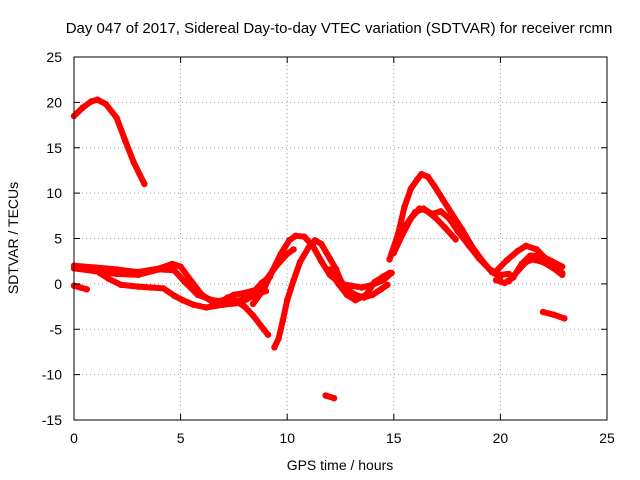 This screenshot has height=480, width=640. Describe the element at coordinates (52, 375) in the screenshot. I see `y-tick-label: -10` at that location.